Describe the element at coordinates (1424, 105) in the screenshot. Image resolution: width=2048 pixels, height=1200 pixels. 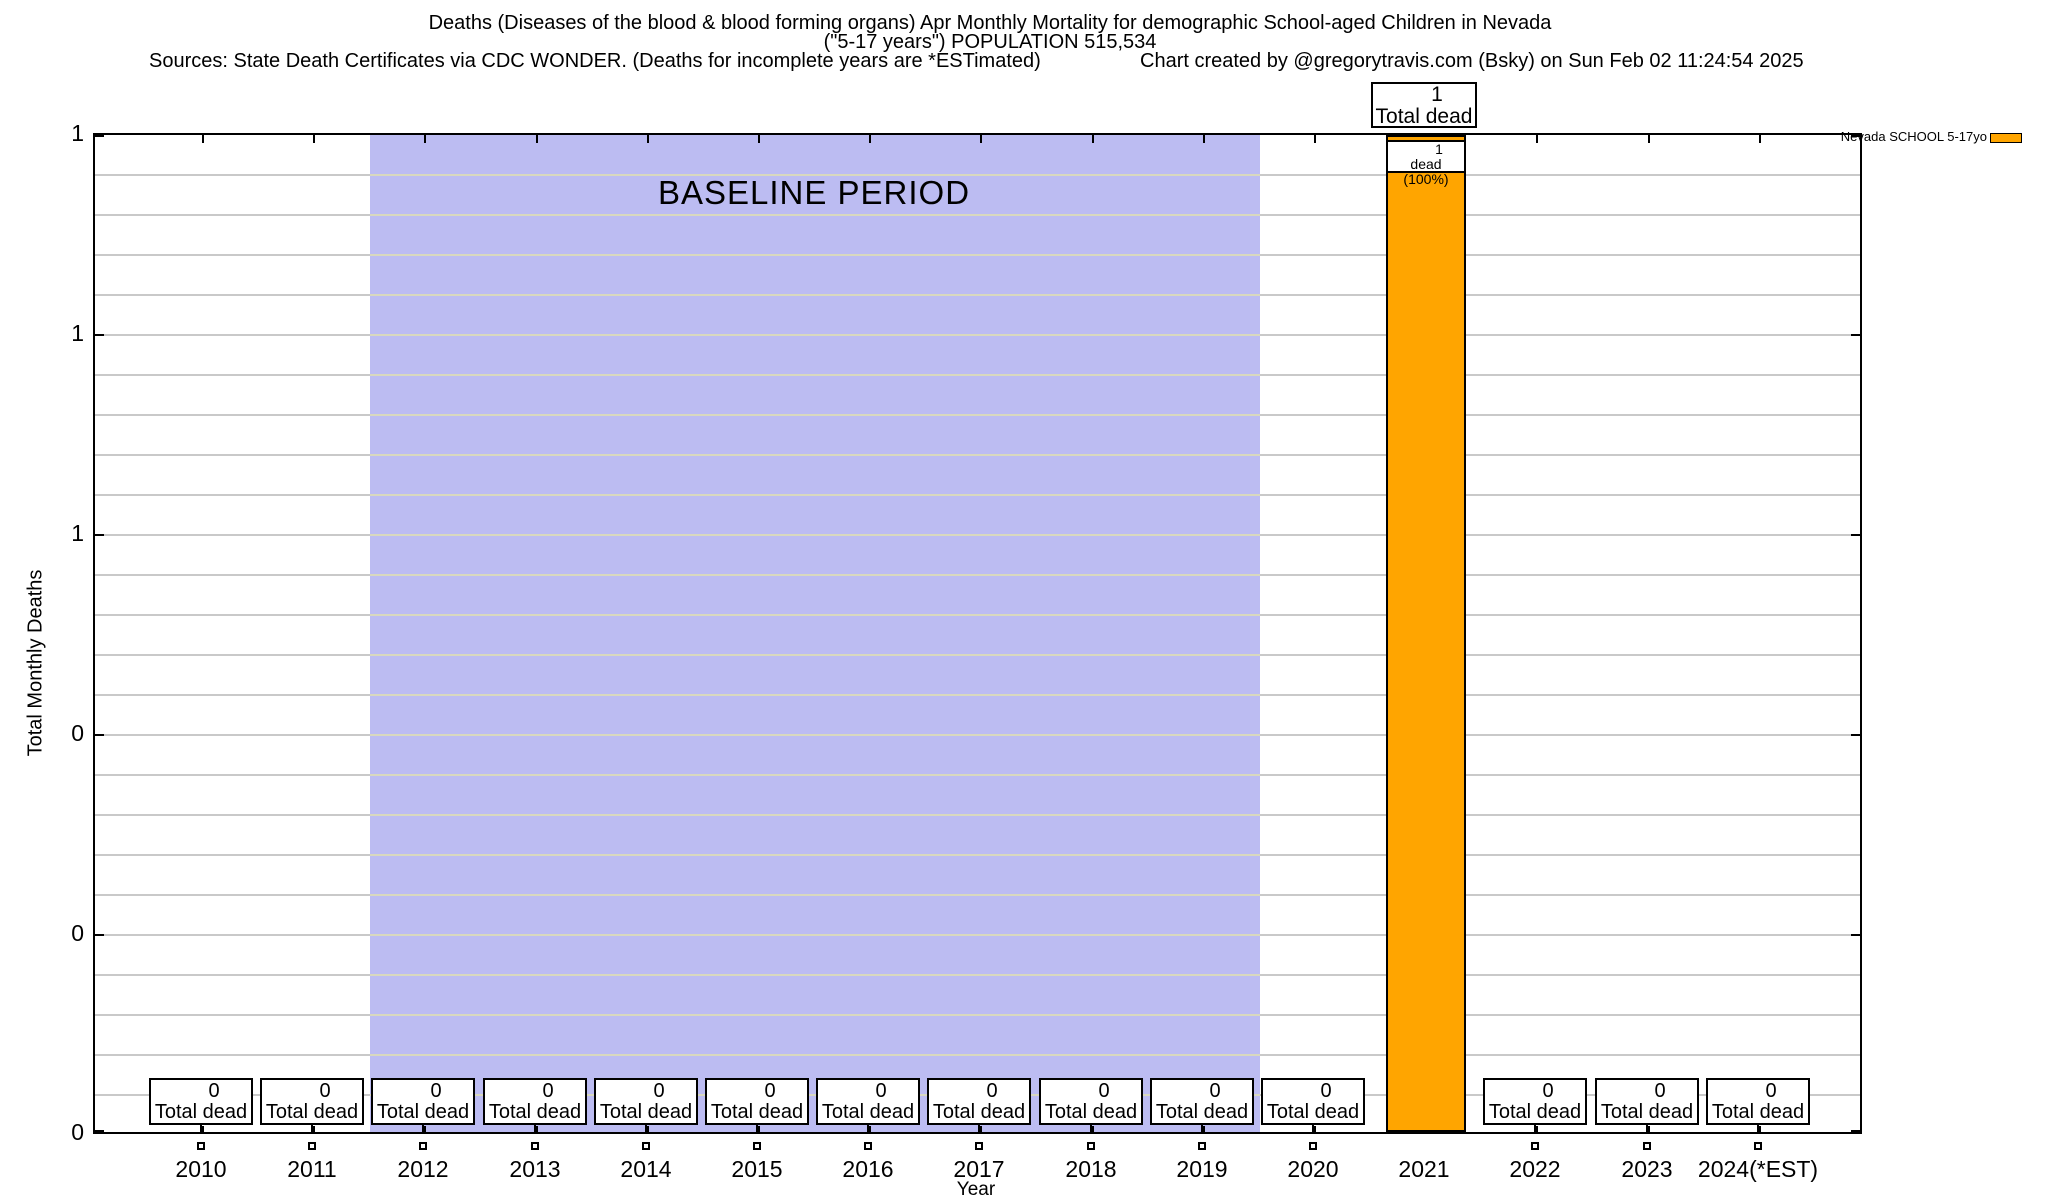
I see `total-dead-annotation-box: 1 Total dead` at that location.